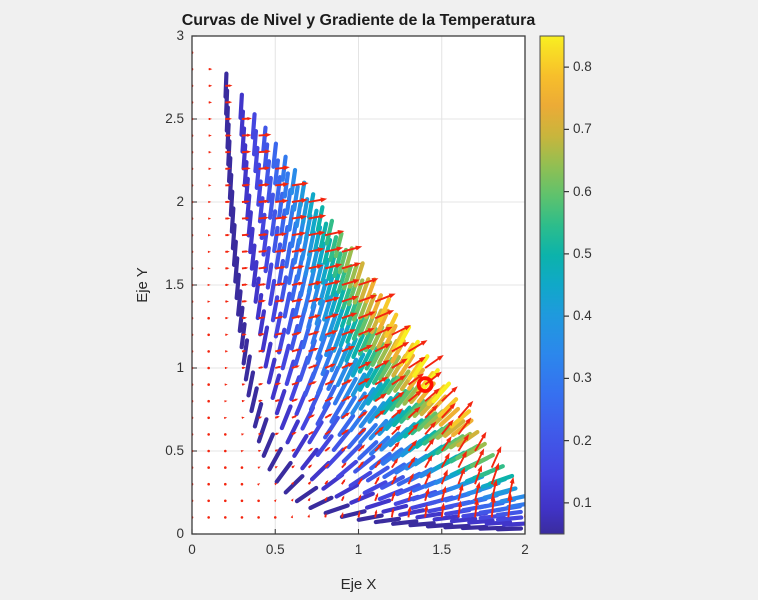 The width and height of the screenshot is (758, 600). Describe the element at coordinates (358, 549) in the screenshot. I see `x-tick-label: 1` at that location.